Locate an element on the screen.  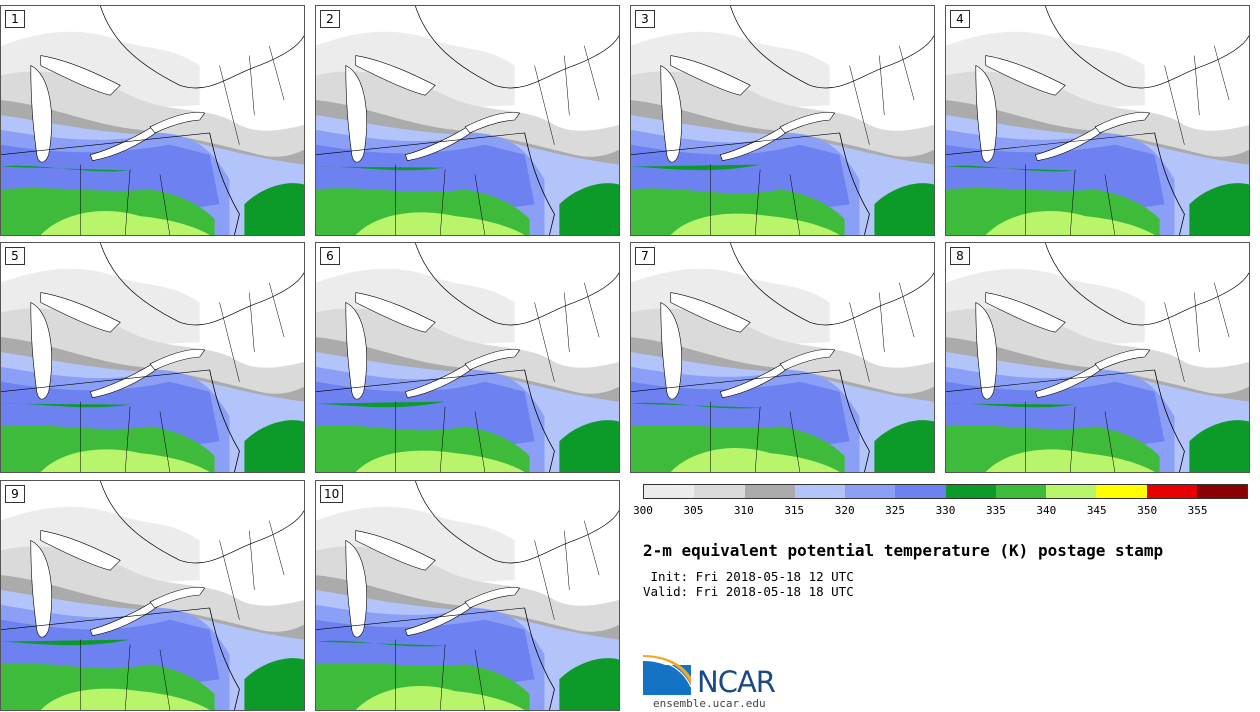
map-panel: 3 is located at coordinates (782, 120).